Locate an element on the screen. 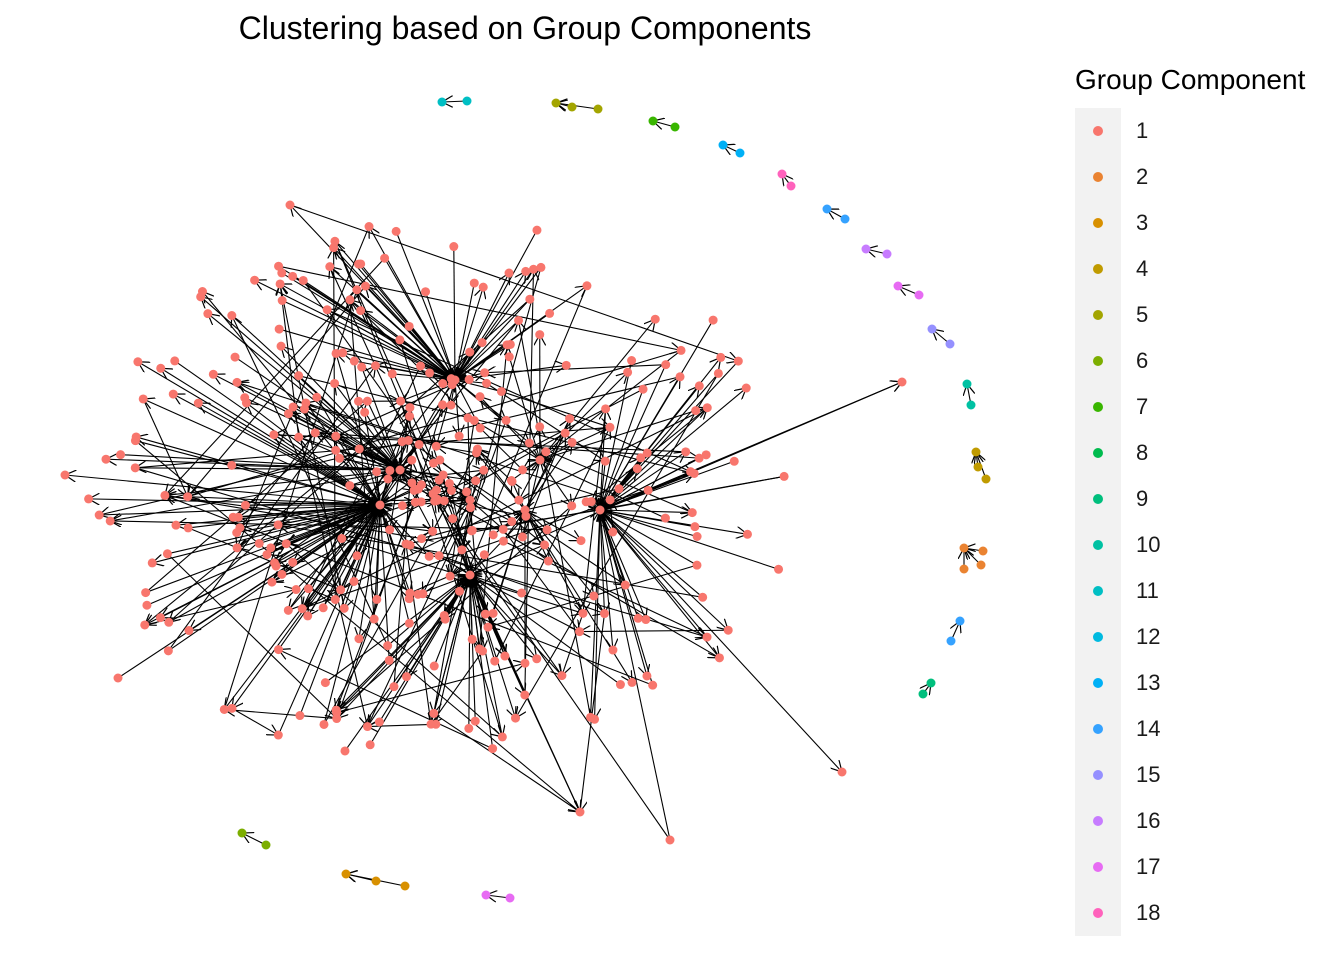 The image size is (1344, 960). legend-label: 10 is located at coordinates (1148, 544).